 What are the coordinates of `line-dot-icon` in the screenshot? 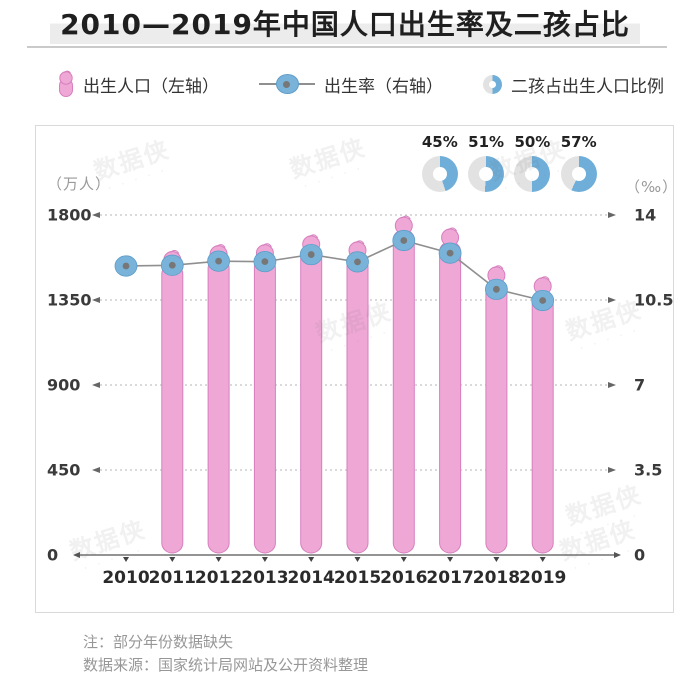 It's located at (287, 84).